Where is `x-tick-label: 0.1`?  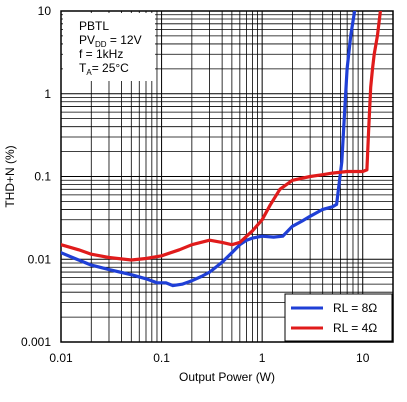 x-tick-label: 0.1 is located at coordinates (161, 358).